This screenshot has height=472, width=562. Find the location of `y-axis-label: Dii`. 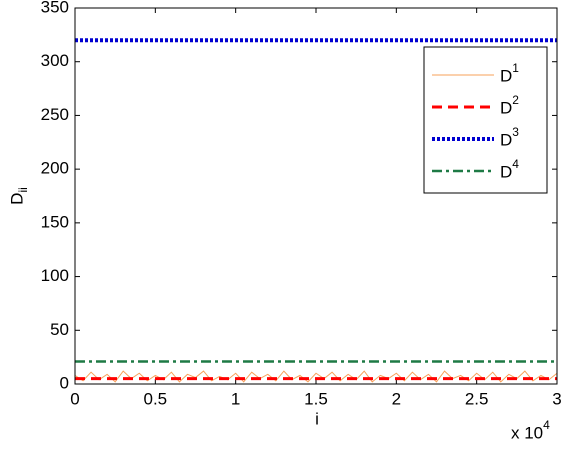

y-axis-label: Dii is located at coordinates (18, 196).